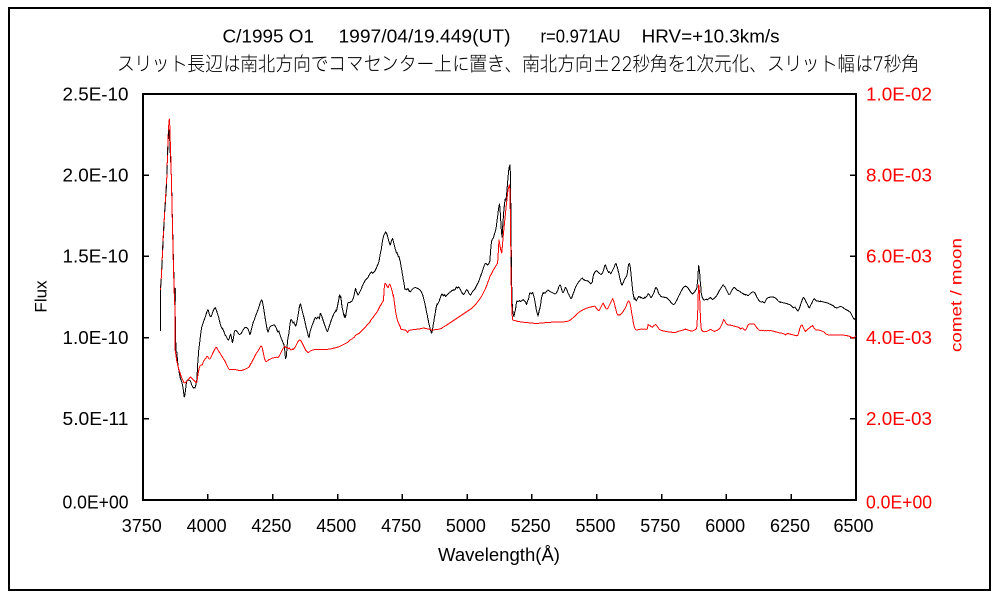  I want to click on svg-text: C/1995 O1, so click(269, 37).